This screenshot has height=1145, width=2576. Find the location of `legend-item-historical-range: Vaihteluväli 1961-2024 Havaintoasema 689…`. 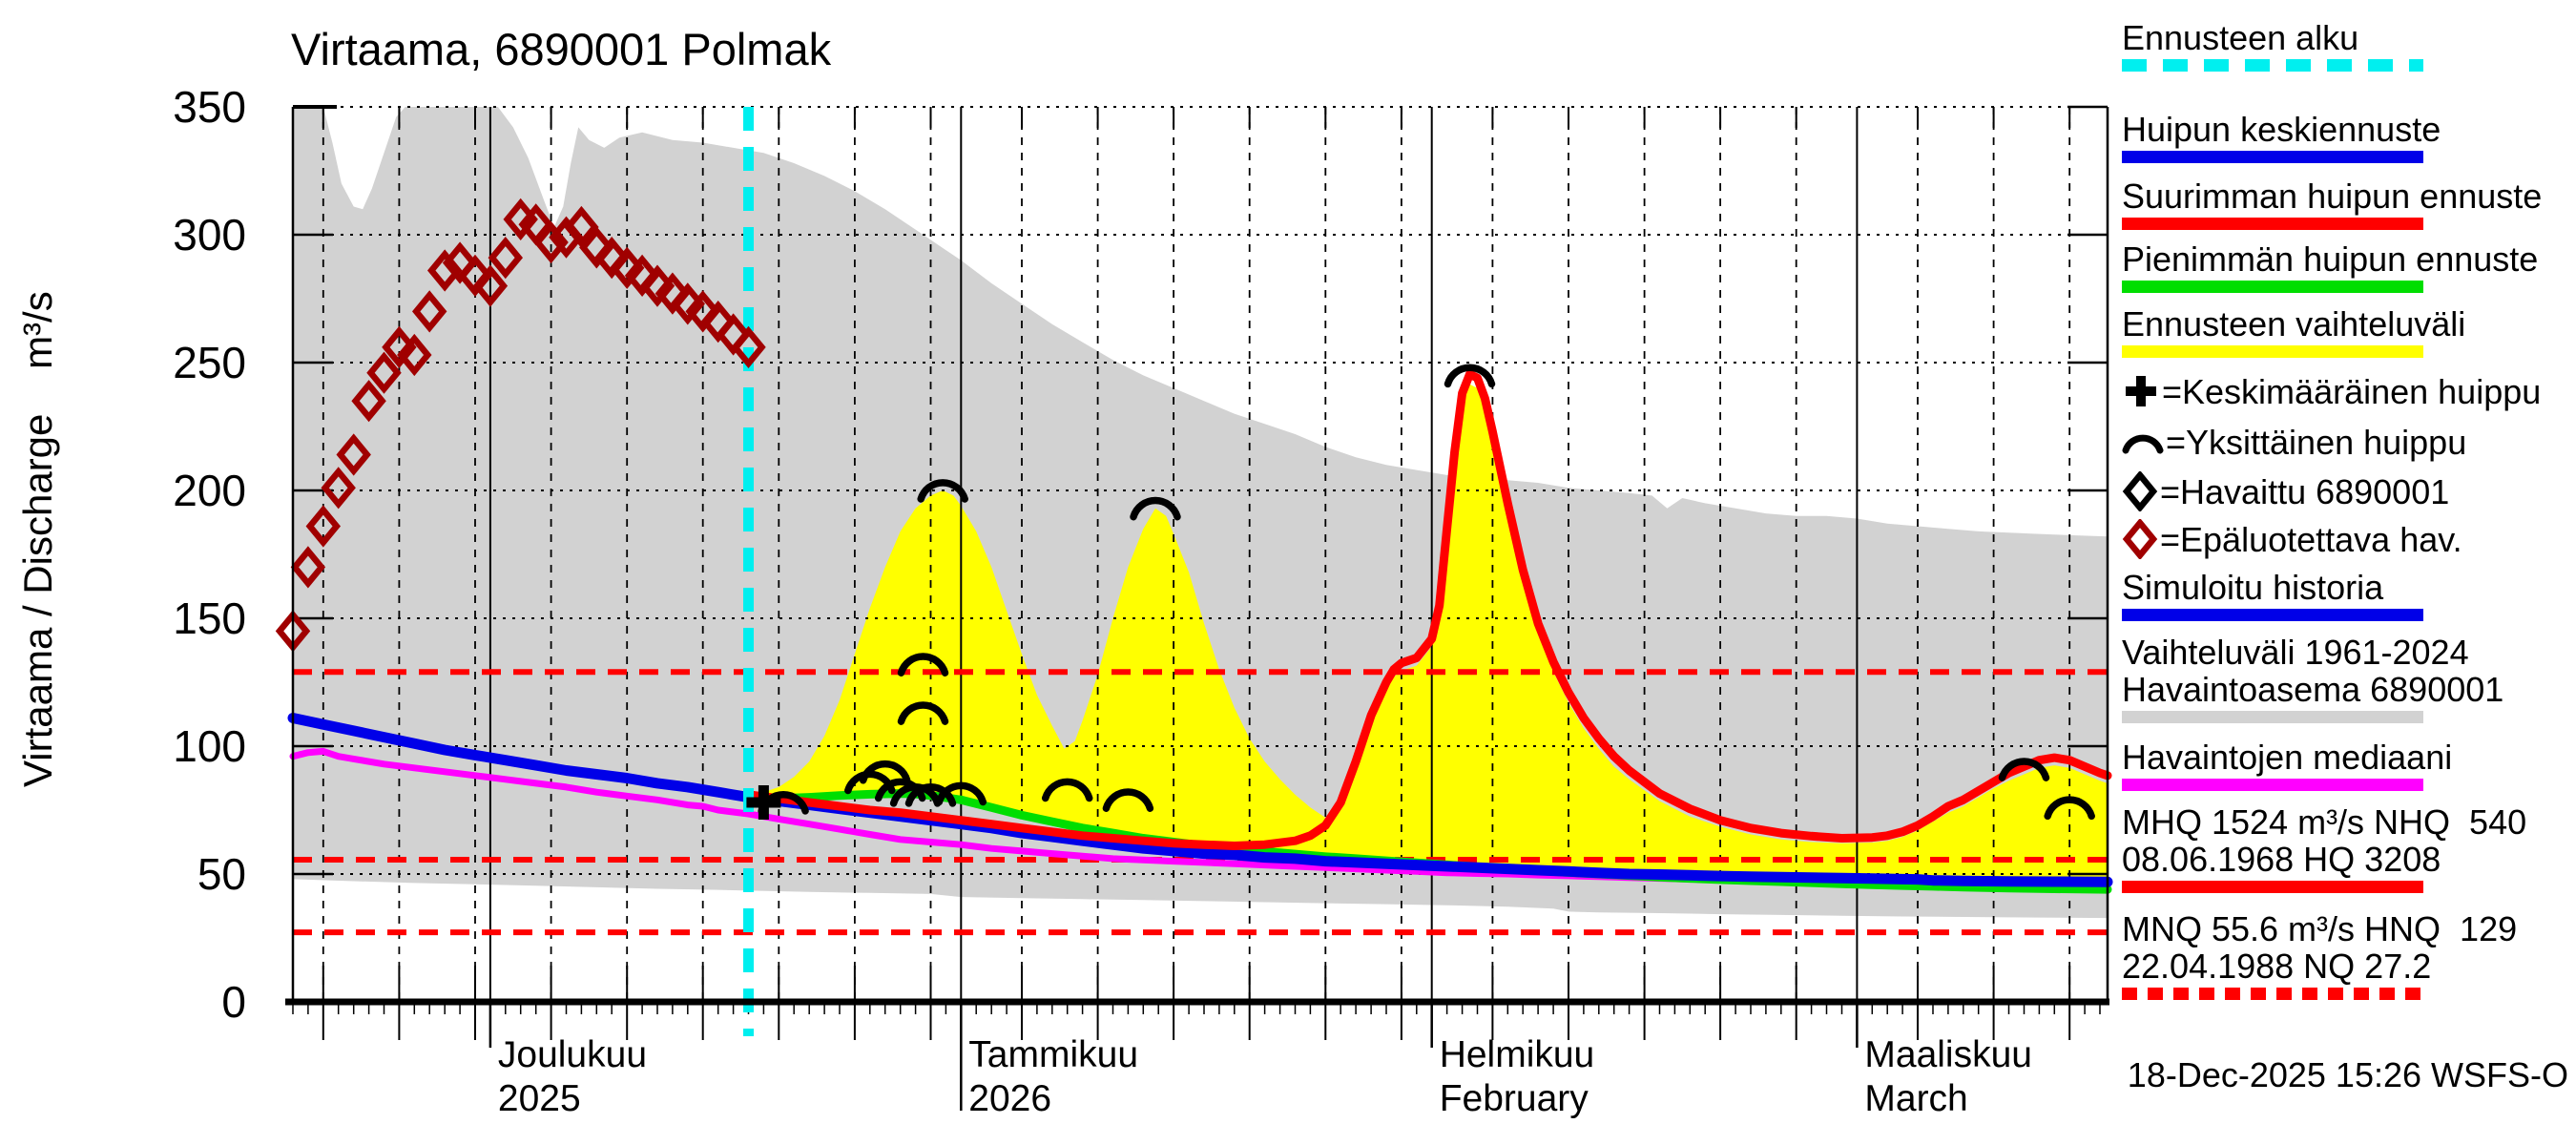

legend-item-historical-range: Vaihteluväli 1961-2024 Havaintoasema 689… is located at coordinates (2346, 678).